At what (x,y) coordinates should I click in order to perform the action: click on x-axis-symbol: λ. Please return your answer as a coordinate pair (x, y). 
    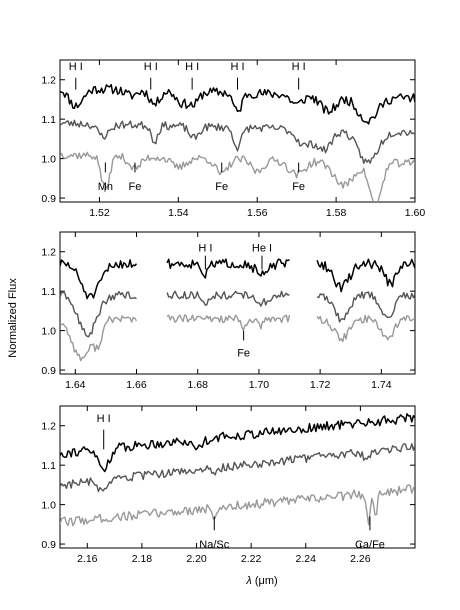
    Looking at the image, I should click on (248, 581).